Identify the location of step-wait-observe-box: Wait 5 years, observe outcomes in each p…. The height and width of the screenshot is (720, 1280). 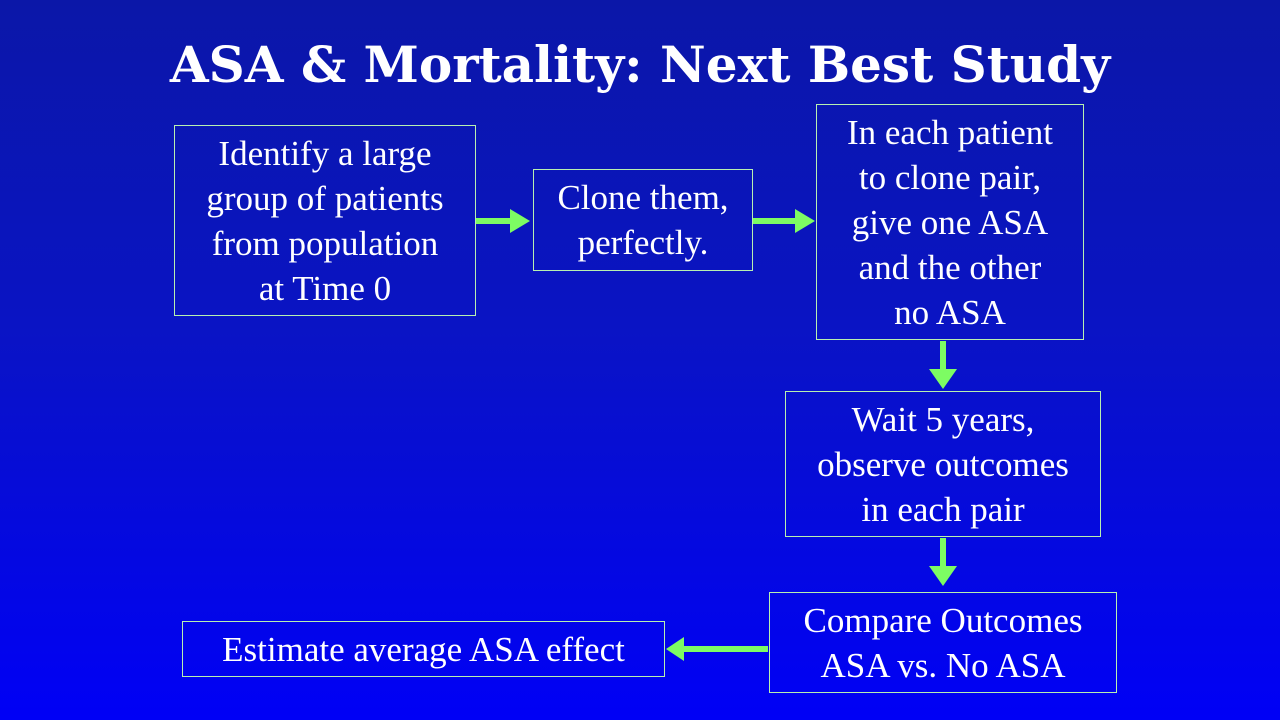
(943, 464).